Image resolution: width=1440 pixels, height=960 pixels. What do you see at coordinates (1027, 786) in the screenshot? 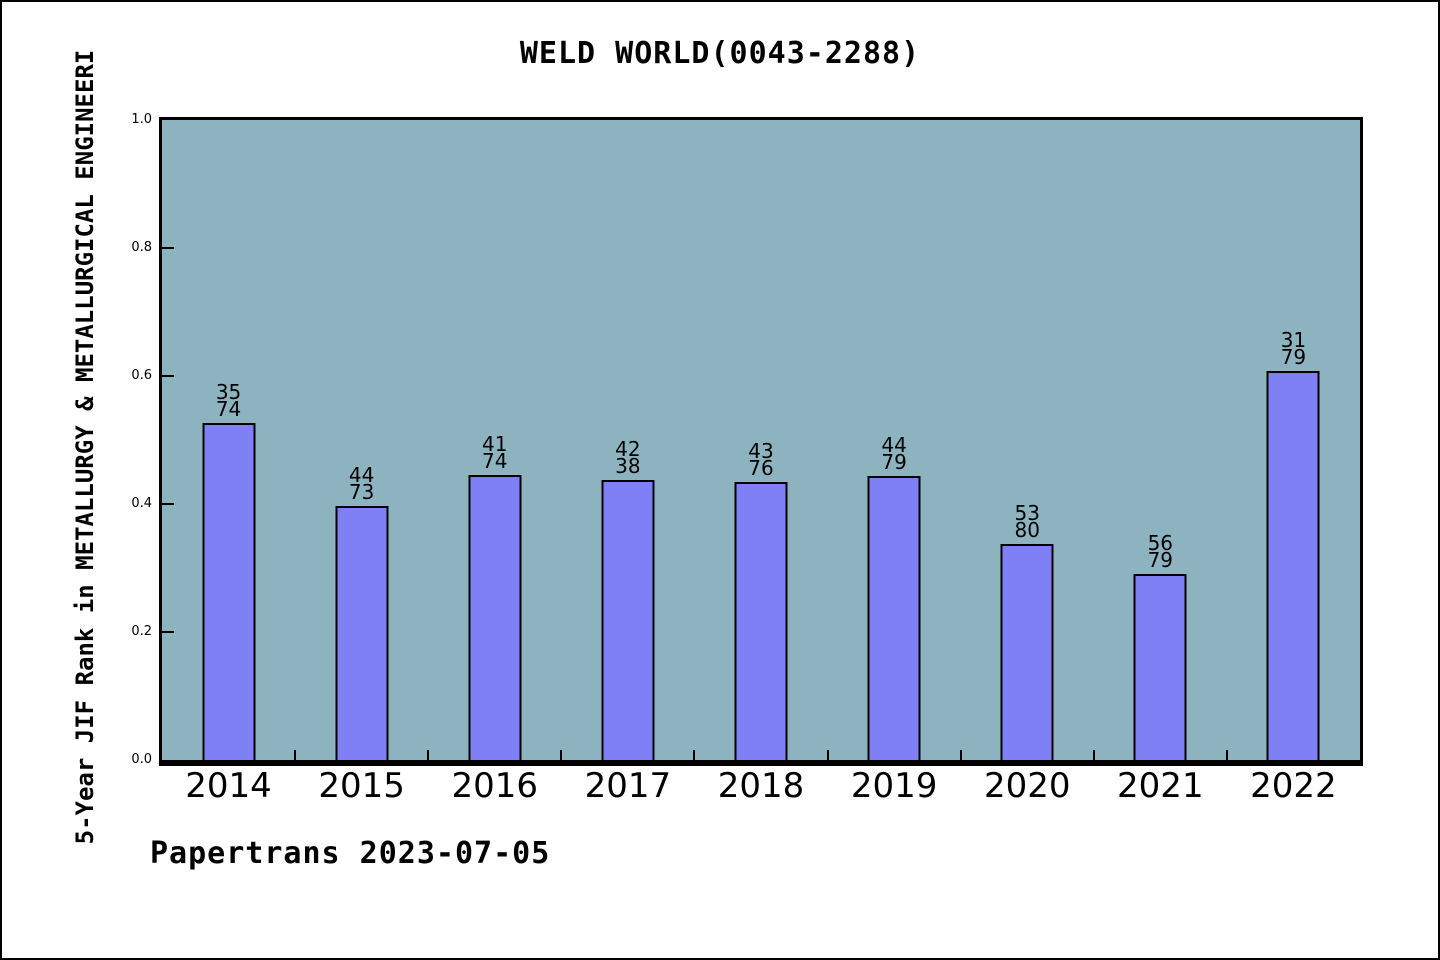
I see `x-tick-label: 2020` at bounding box center [1027, 786].